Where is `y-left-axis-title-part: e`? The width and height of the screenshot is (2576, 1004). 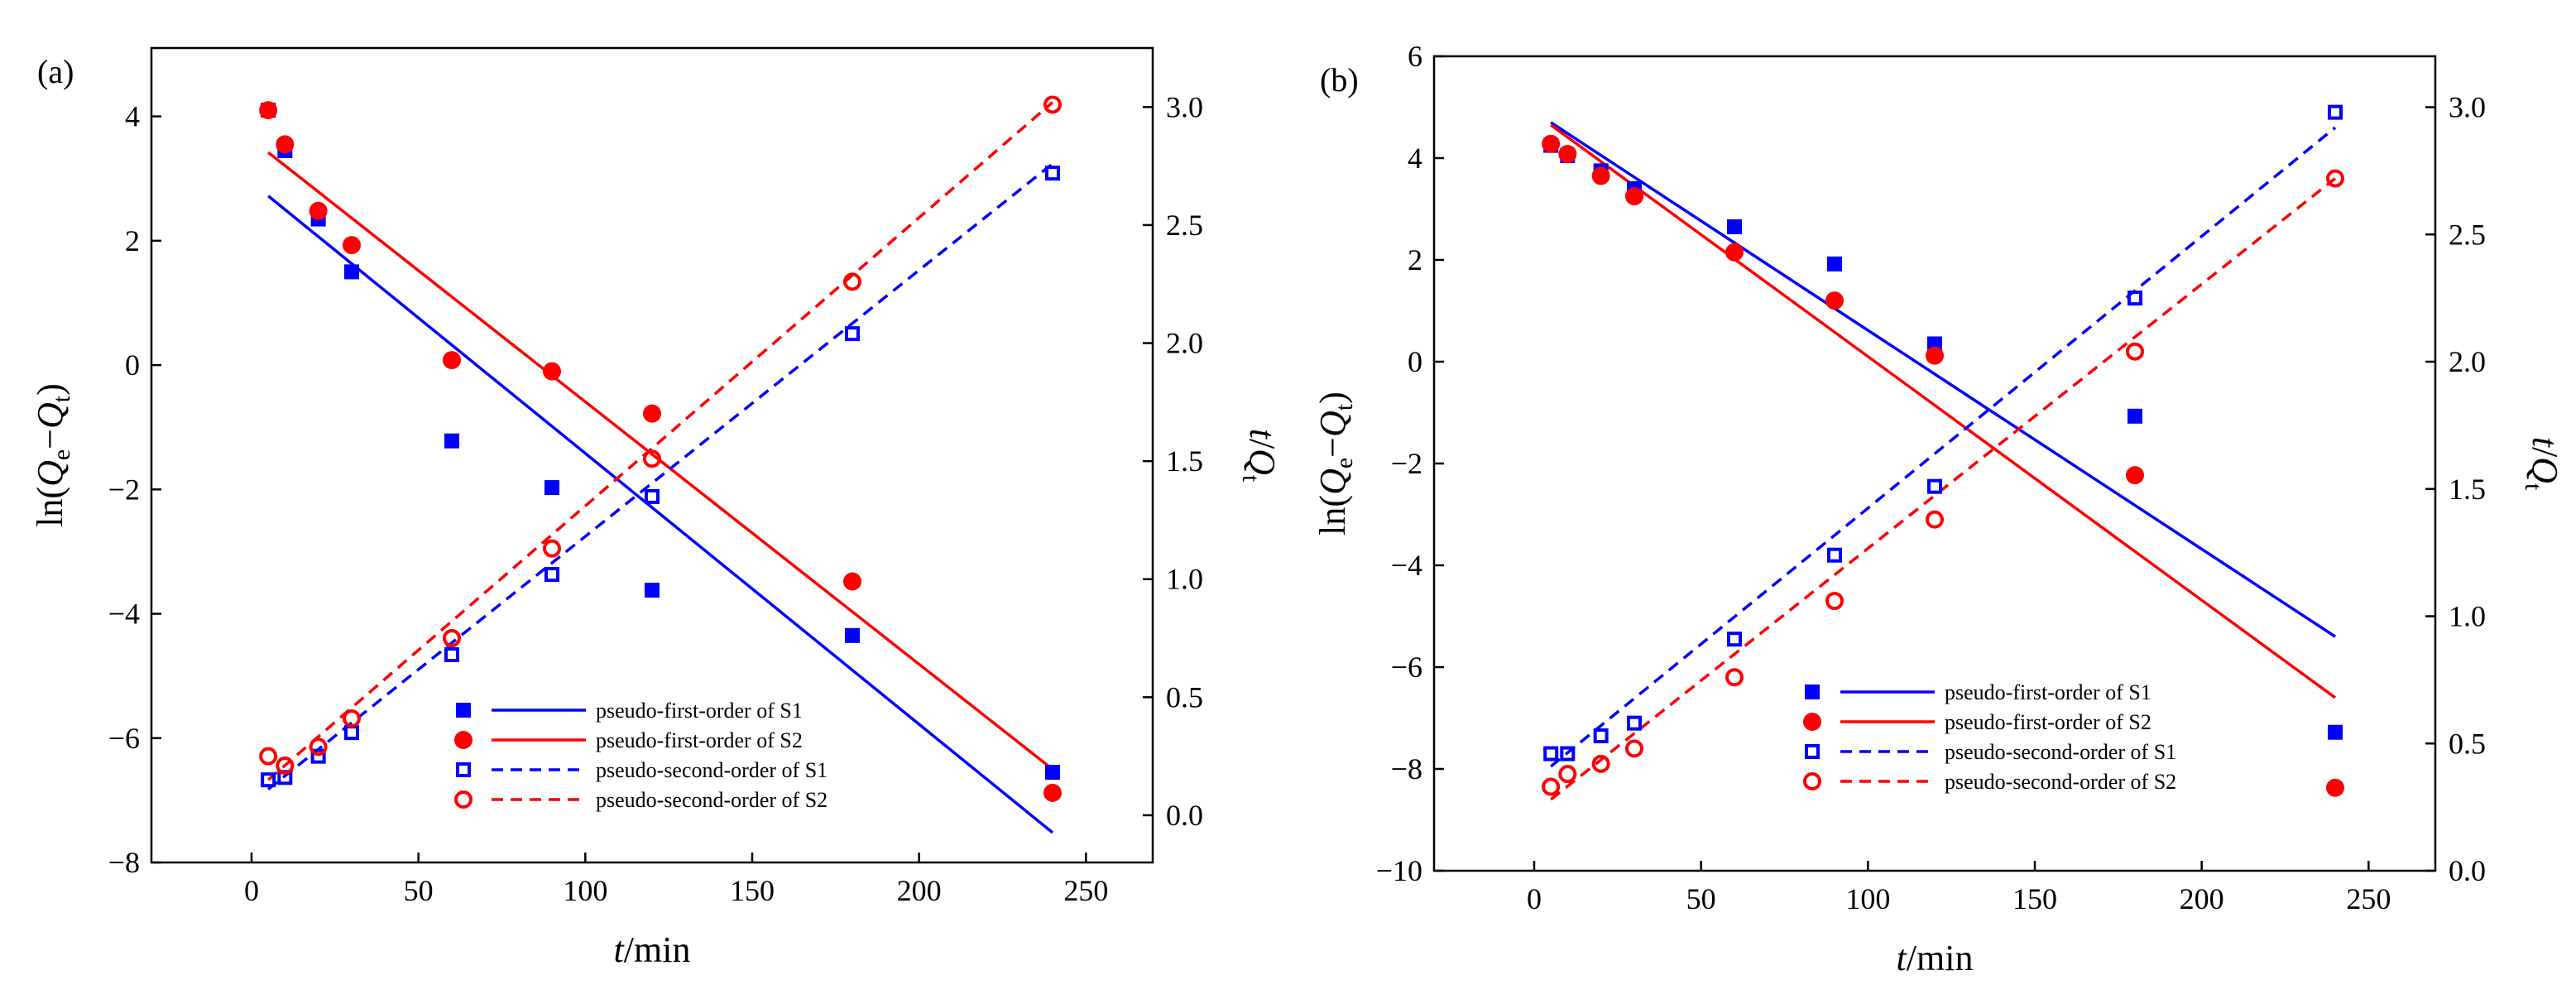 y-left-axis-title-part: e is located at coordinates (1345, 463).